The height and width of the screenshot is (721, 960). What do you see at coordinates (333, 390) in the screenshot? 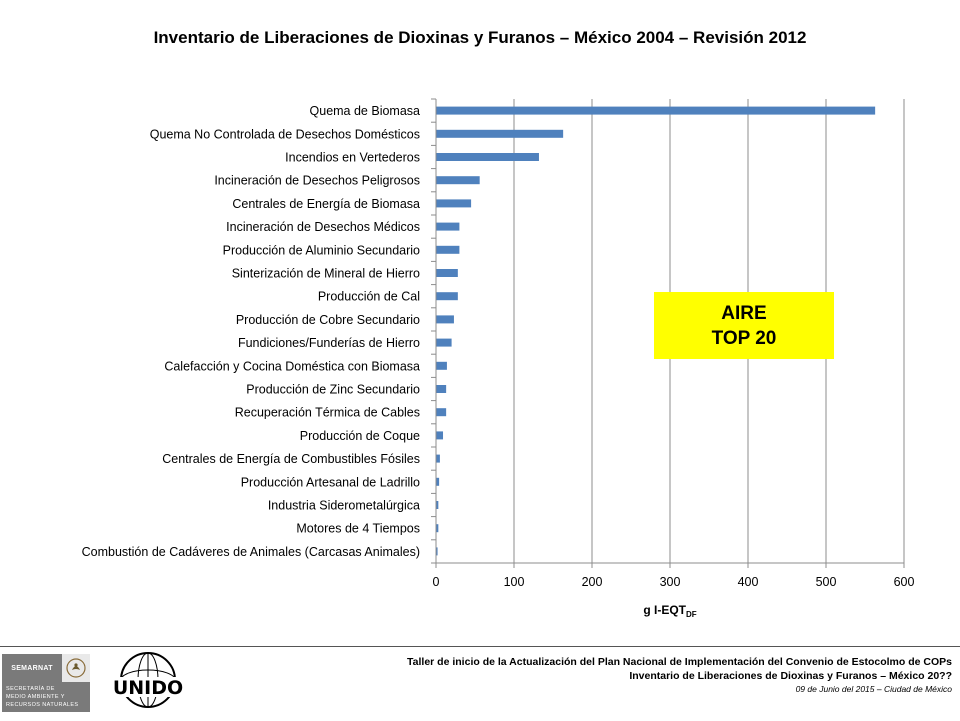
I see `category-label: Producción de Zinc Secundario` at bounding box center [333, 390].